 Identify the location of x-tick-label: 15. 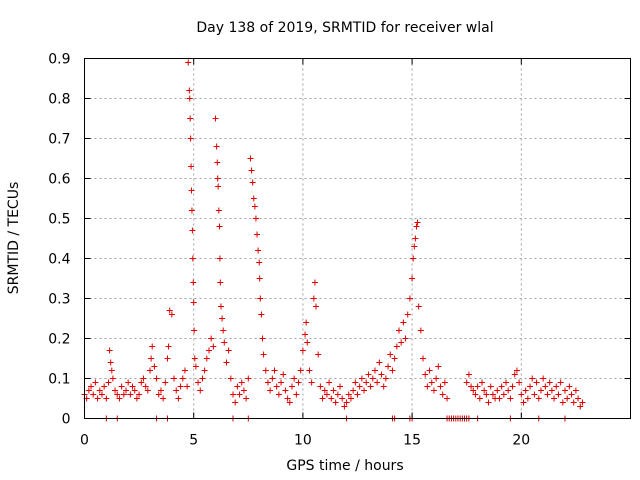
(412, 441).